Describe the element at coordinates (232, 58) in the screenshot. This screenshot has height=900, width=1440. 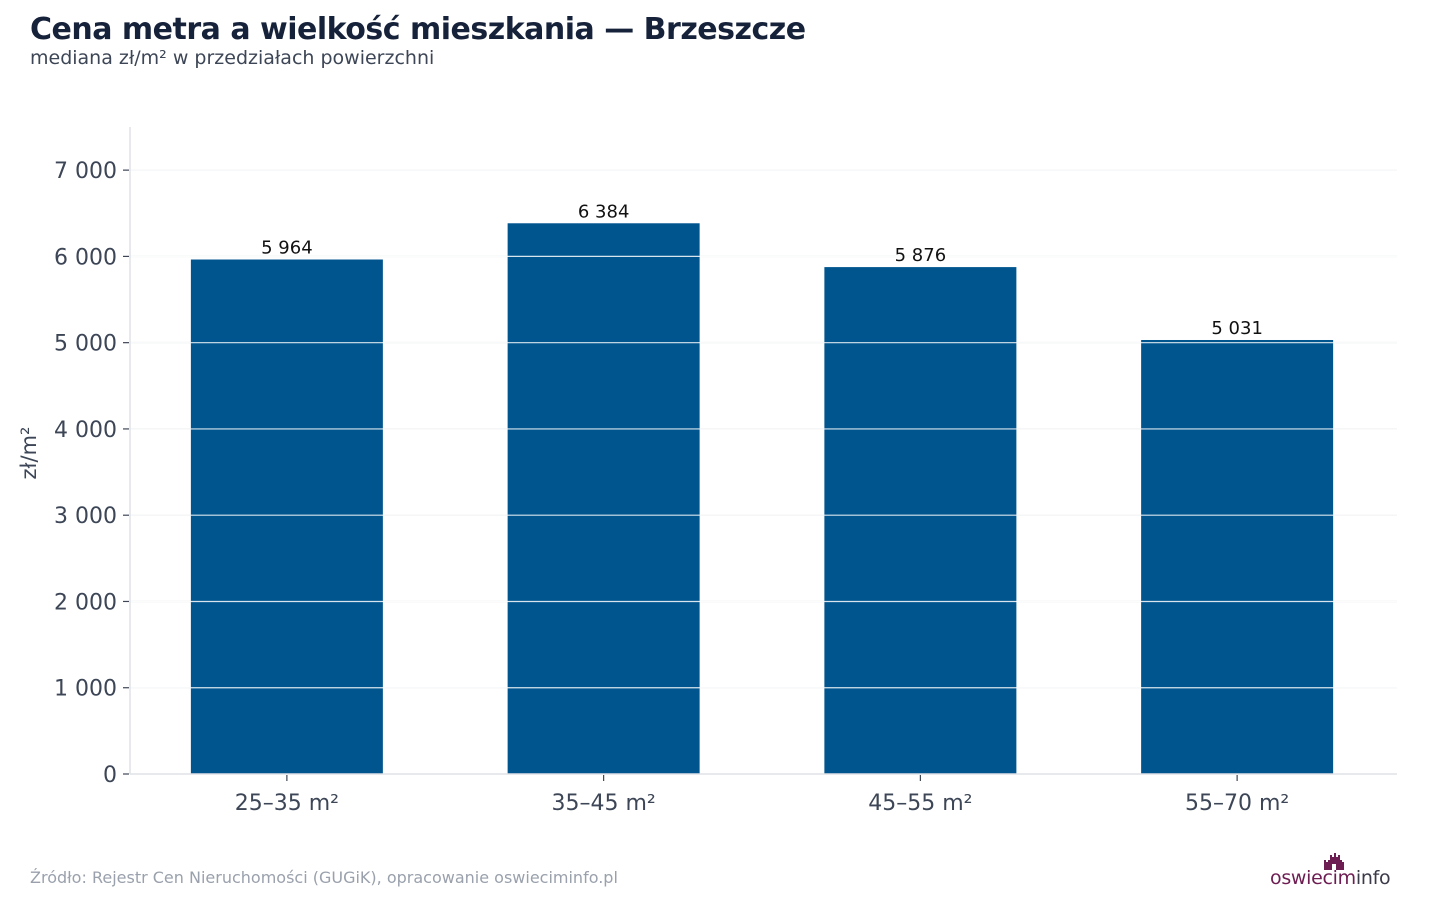
I see `chart-subtitle: mediana zł/m² w przedziałach powierzchni` at that location.